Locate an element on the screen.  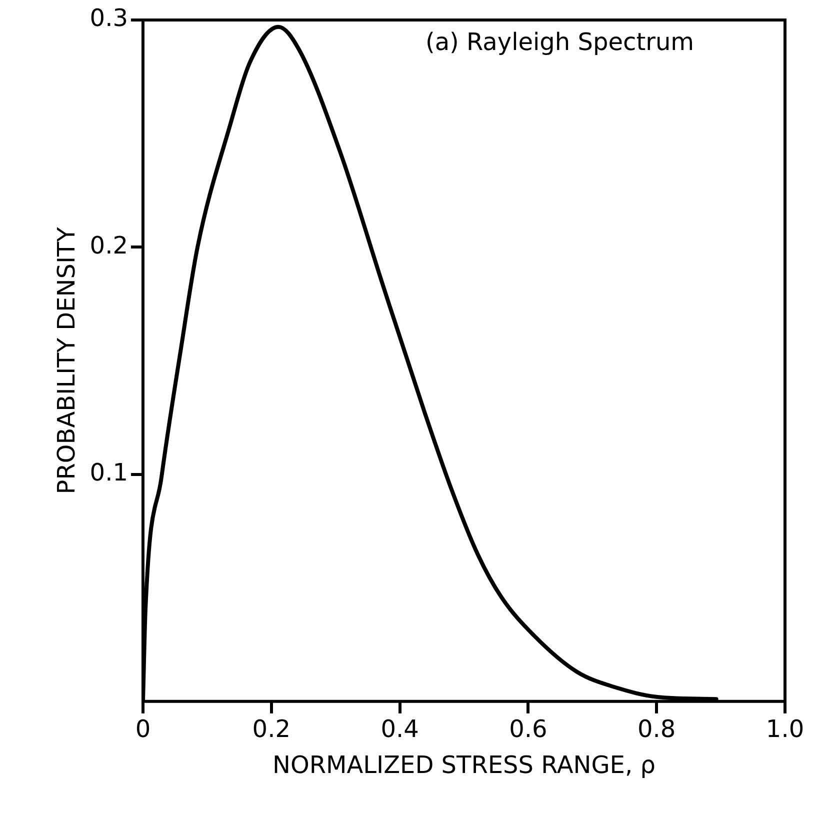
y-tick-label: 0.2 is located at coordinates (109, 245).